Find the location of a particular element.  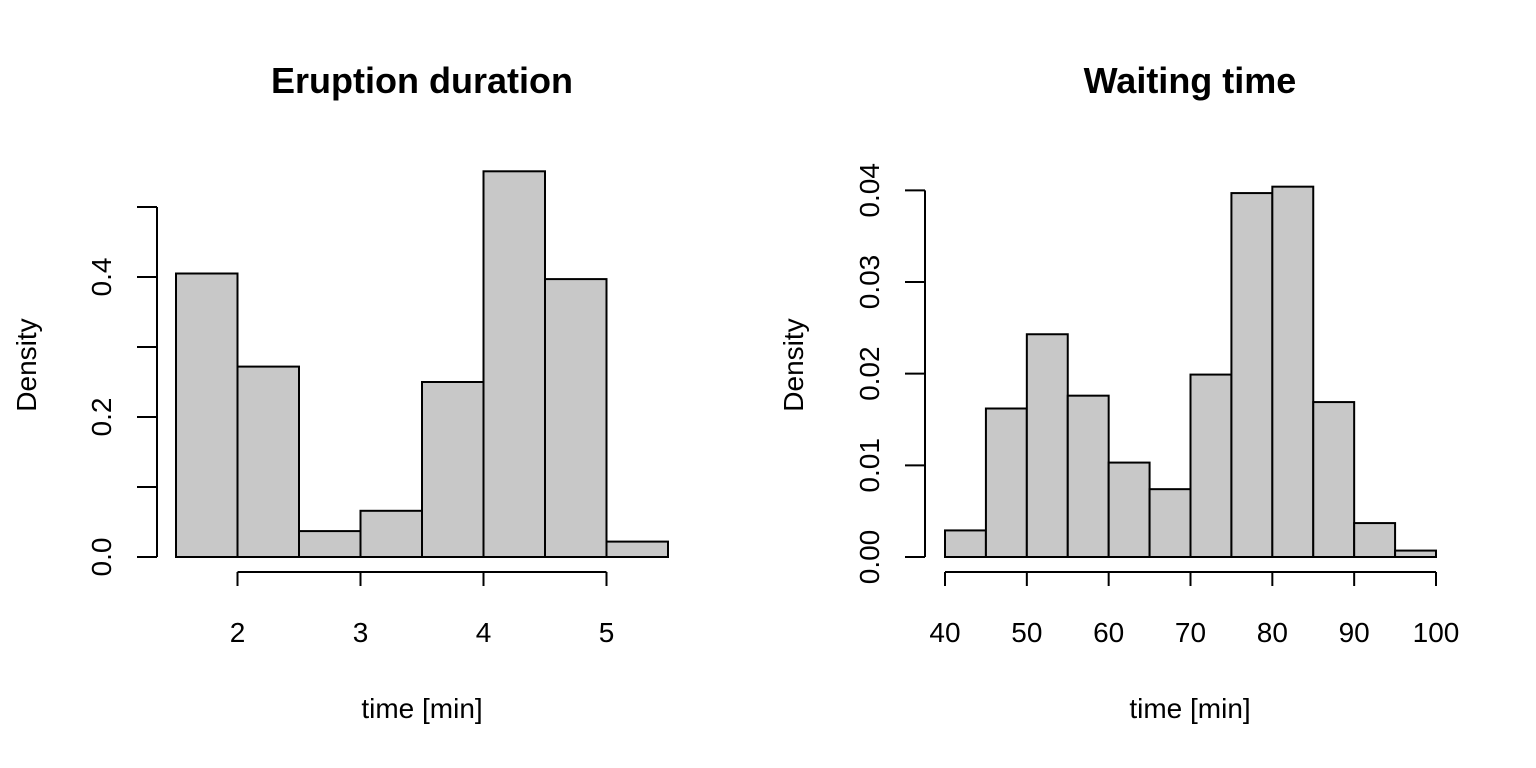

y-axis: 0.00 0.01 0.02 0.03 0.04 is located at coordinates (890, 374).